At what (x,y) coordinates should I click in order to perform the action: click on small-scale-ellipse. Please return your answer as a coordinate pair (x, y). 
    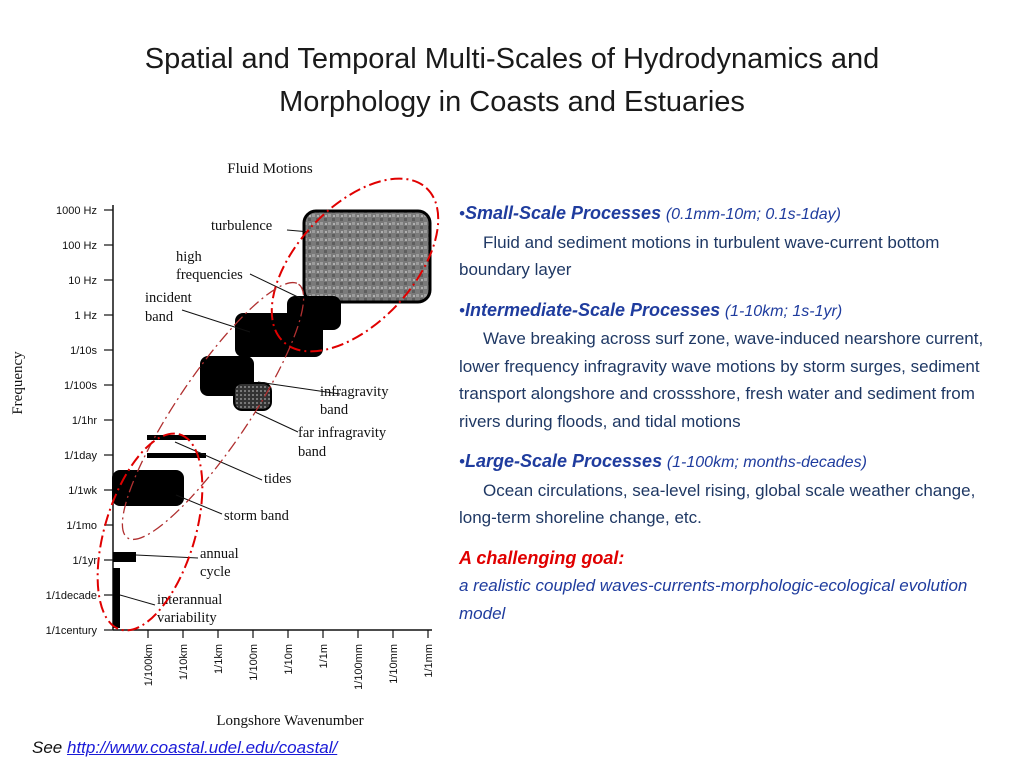
    Looking at the image, I should click on (355, 265).